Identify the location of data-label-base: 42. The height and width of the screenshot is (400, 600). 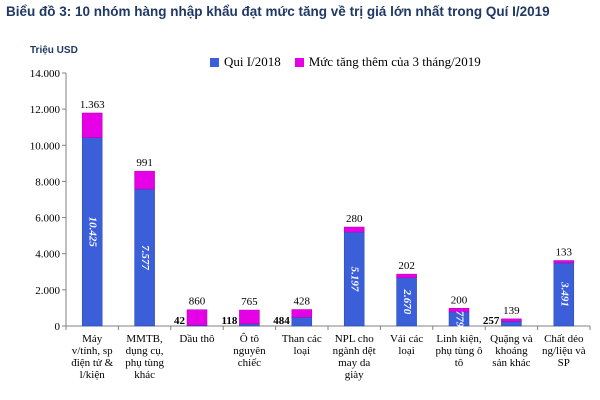
(180, 321).